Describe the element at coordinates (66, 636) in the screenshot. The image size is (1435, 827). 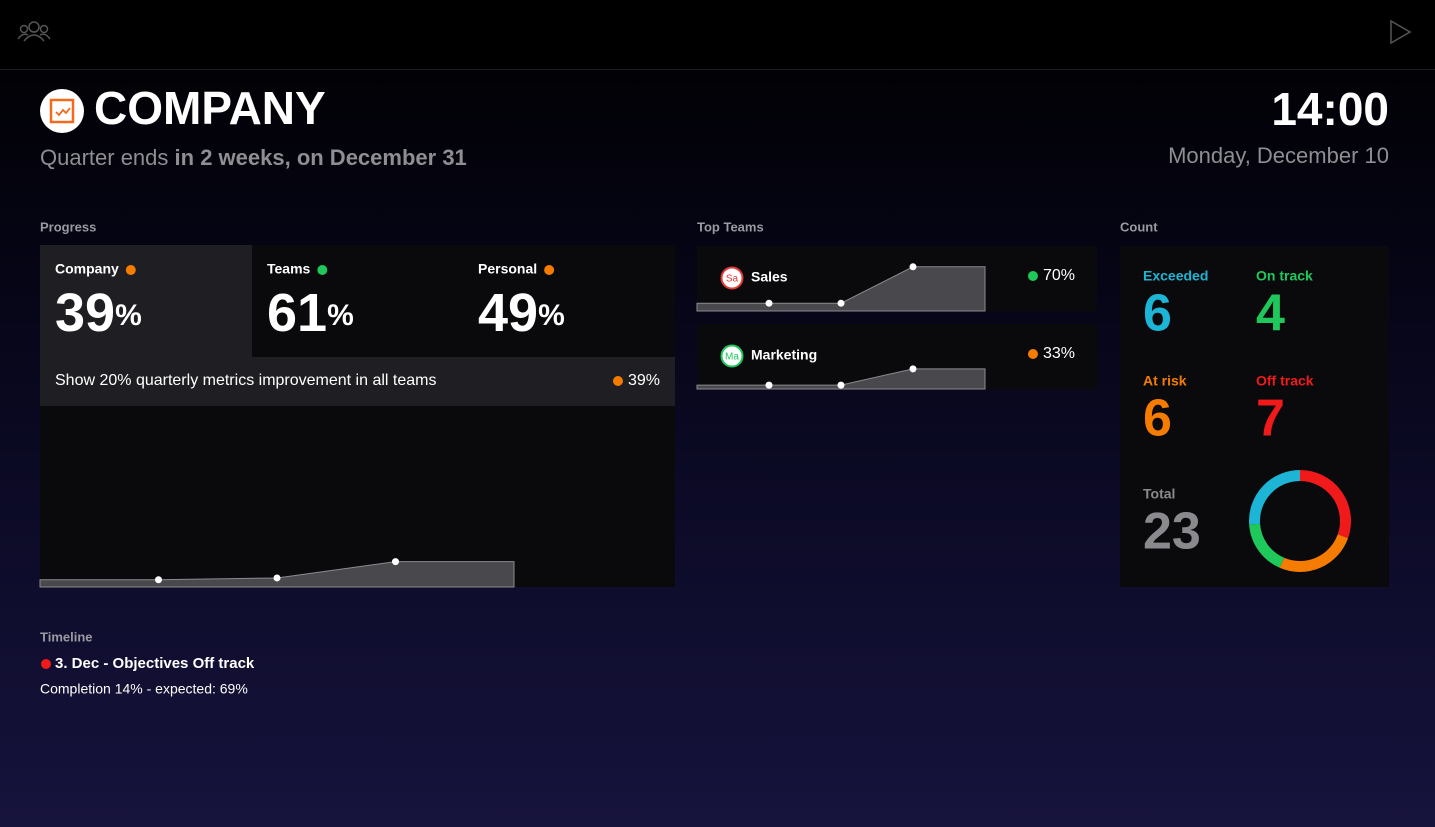
I see `section-label: Timeline` at that location.